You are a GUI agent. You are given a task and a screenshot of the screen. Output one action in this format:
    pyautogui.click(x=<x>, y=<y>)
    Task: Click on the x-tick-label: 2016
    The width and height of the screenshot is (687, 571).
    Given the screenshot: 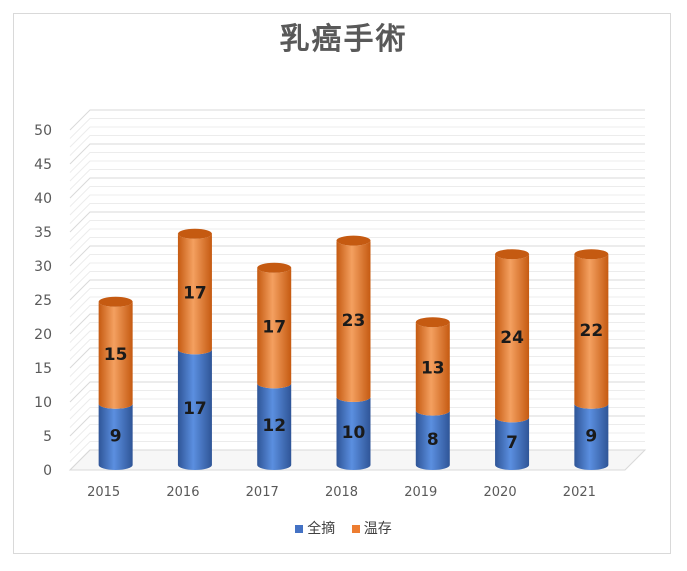 What is the action you would take?
    pyautogui.click(x=182, y=492)
    